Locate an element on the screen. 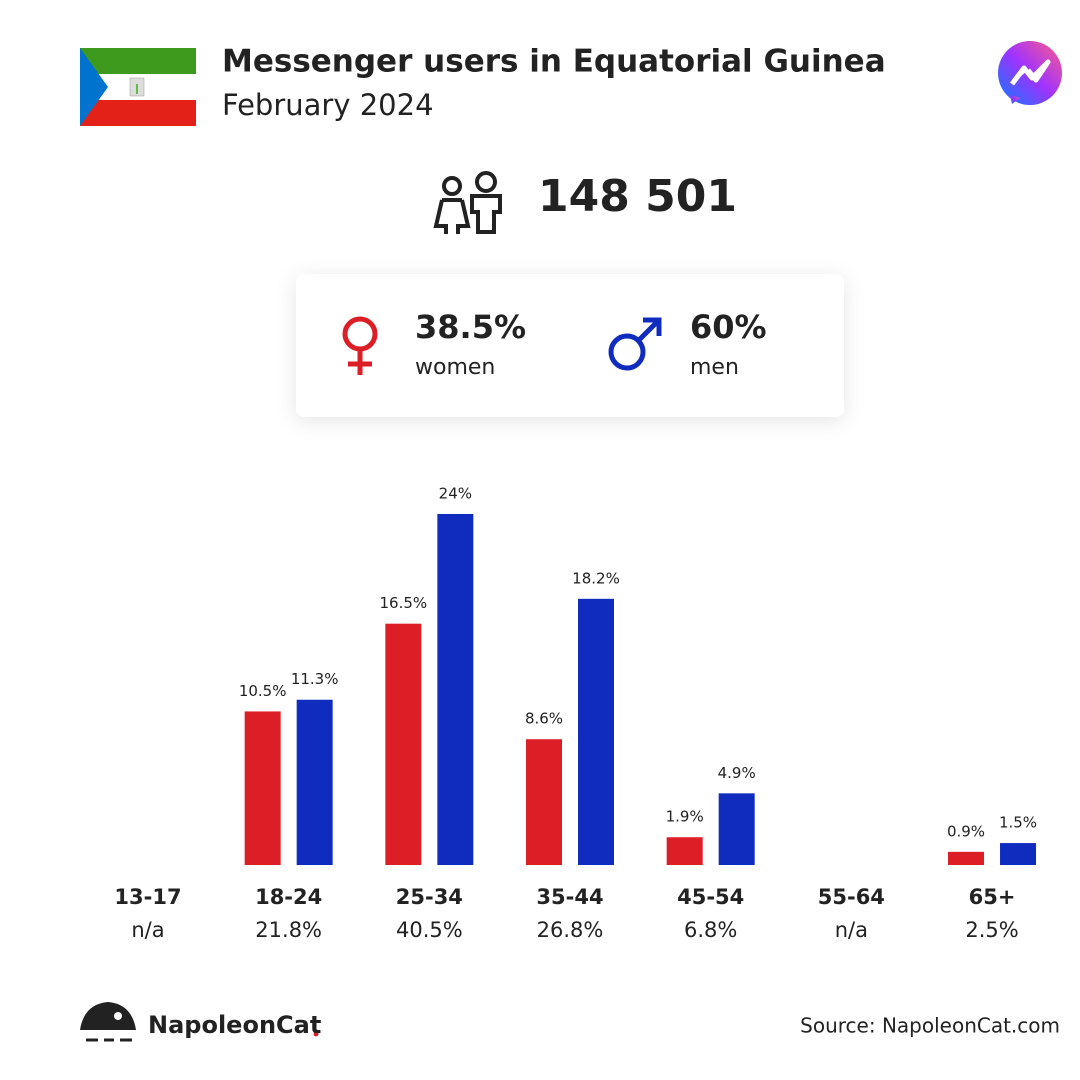 Image resolution: width=1080 pixels, height=1080 pixels. x-tick-label: 25-34 is located at coordinates (429, 897).